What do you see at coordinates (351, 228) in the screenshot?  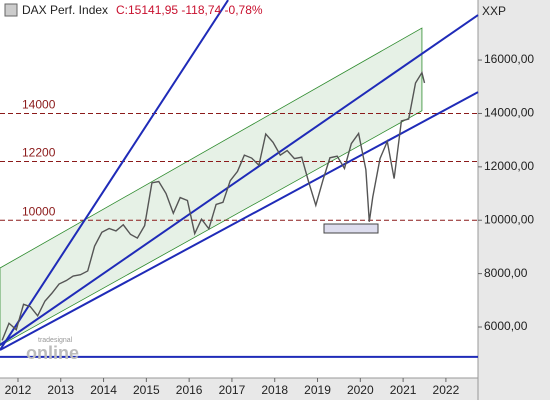 I see `annotation-box` at bounding box center [351, 228].